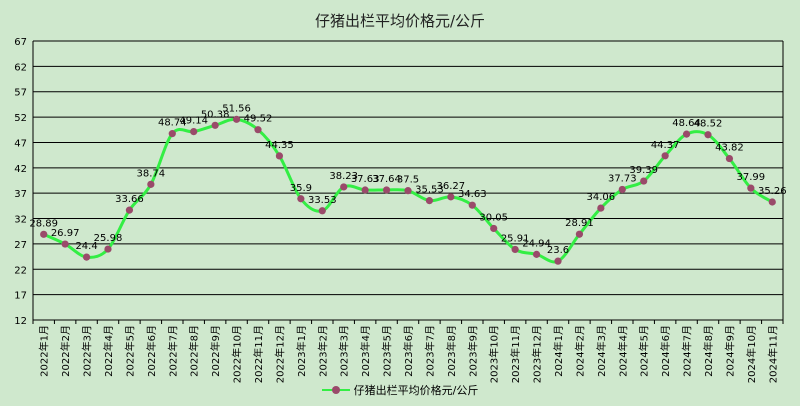 This screenshot has width=800, height=406. Describe the element at coordinates (301, 351) in the screenshot. I see `x-tick-label: 2023年1月` at that location.